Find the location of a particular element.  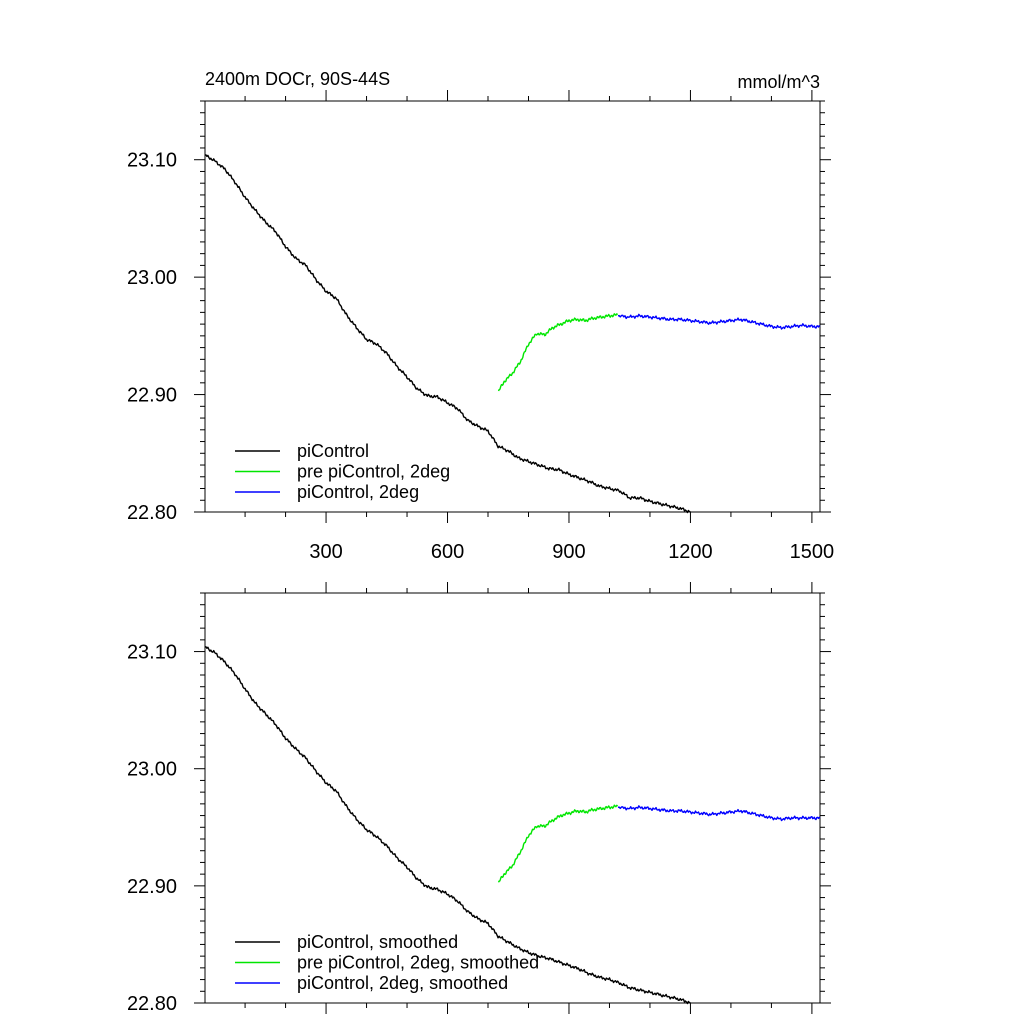

chart-title: 2400m DOCr, 90S-44S is located at coordinates (297, 79).